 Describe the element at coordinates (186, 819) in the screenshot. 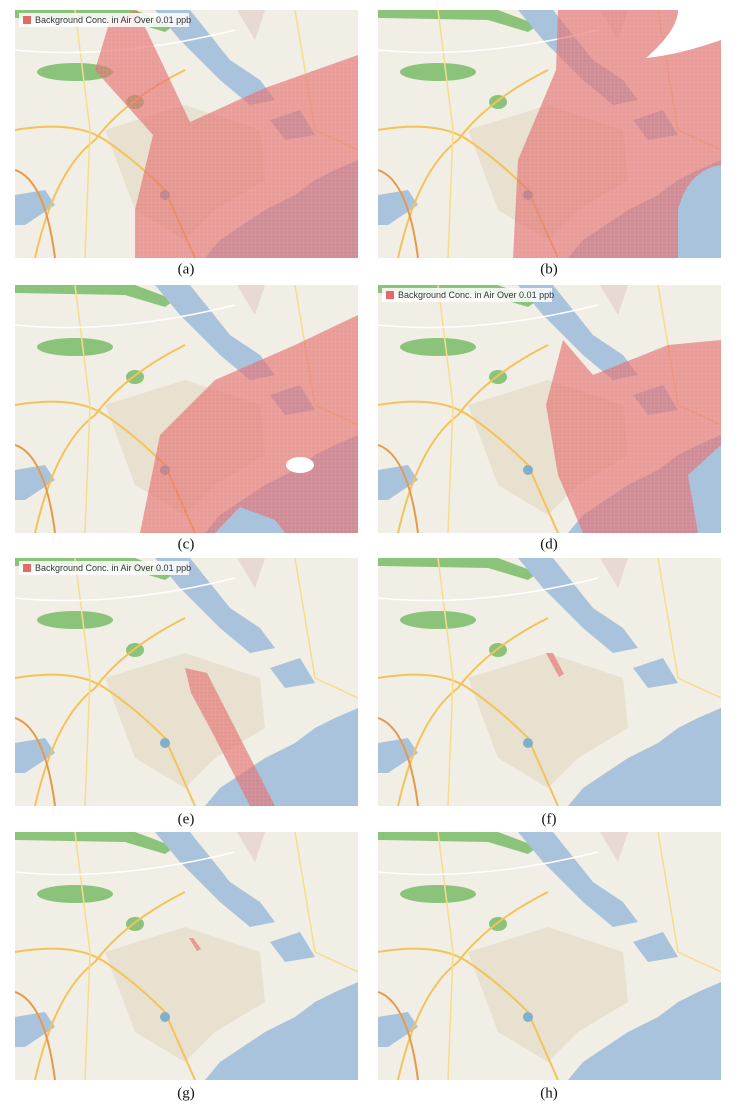

I see `caption: (e)` at that location.